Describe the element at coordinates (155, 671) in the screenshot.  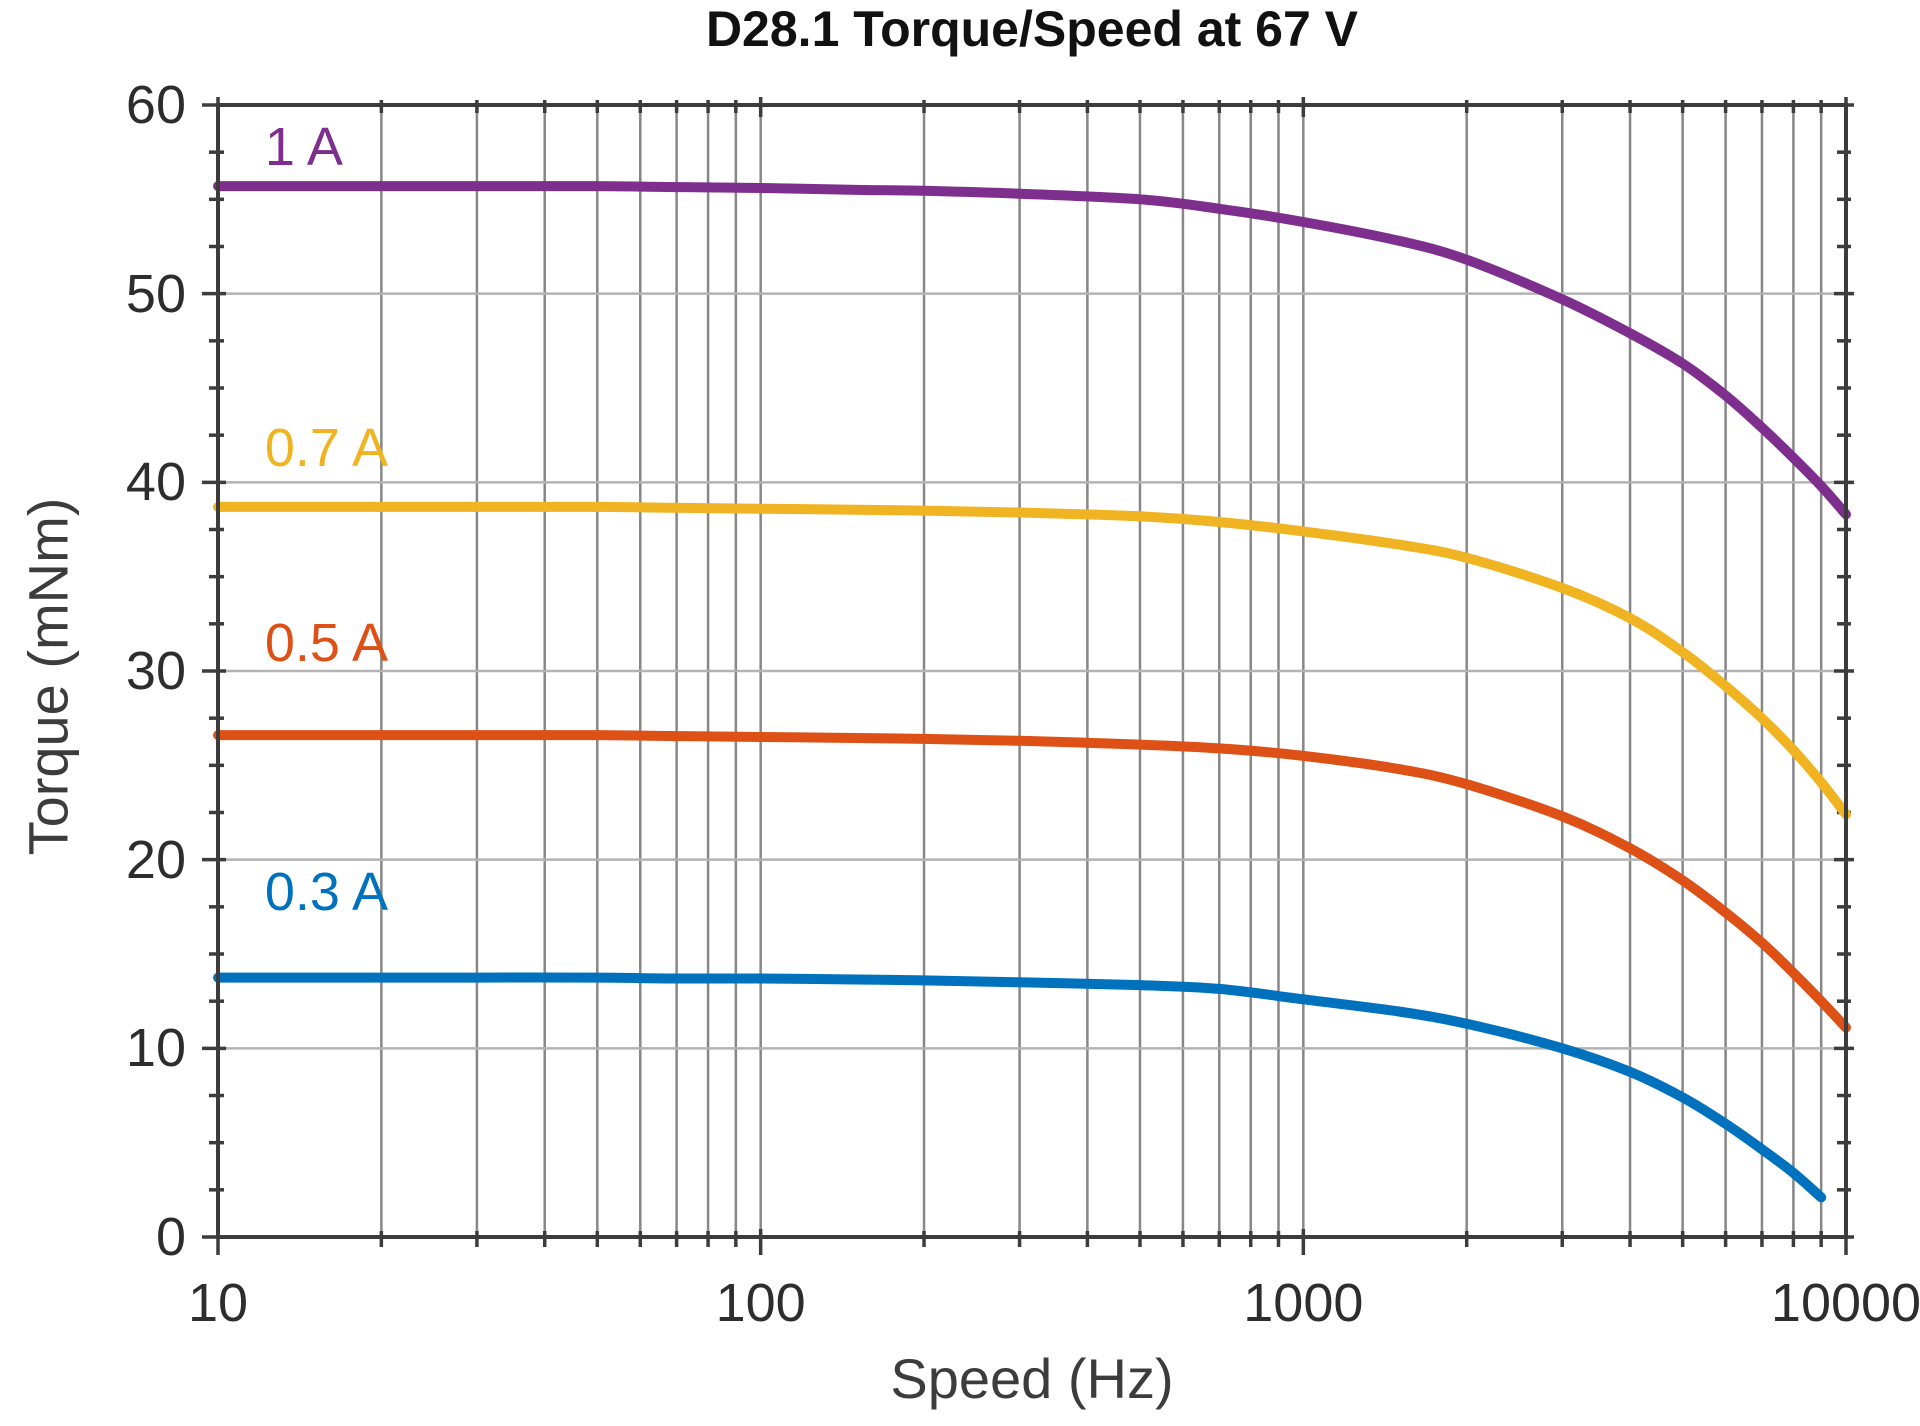
I see `y-tick-label: 30` at that location.